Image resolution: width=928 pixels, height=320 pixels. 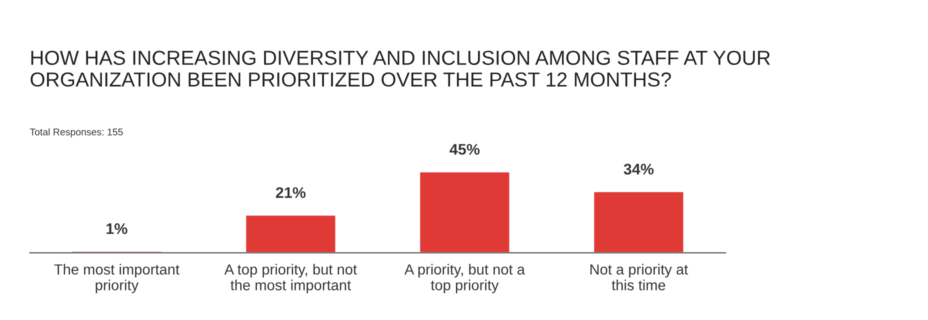 What do you see at coordinates (291, 192) in the screenshot?
I see `data-label: 21%` at bounding box center [291, 192].